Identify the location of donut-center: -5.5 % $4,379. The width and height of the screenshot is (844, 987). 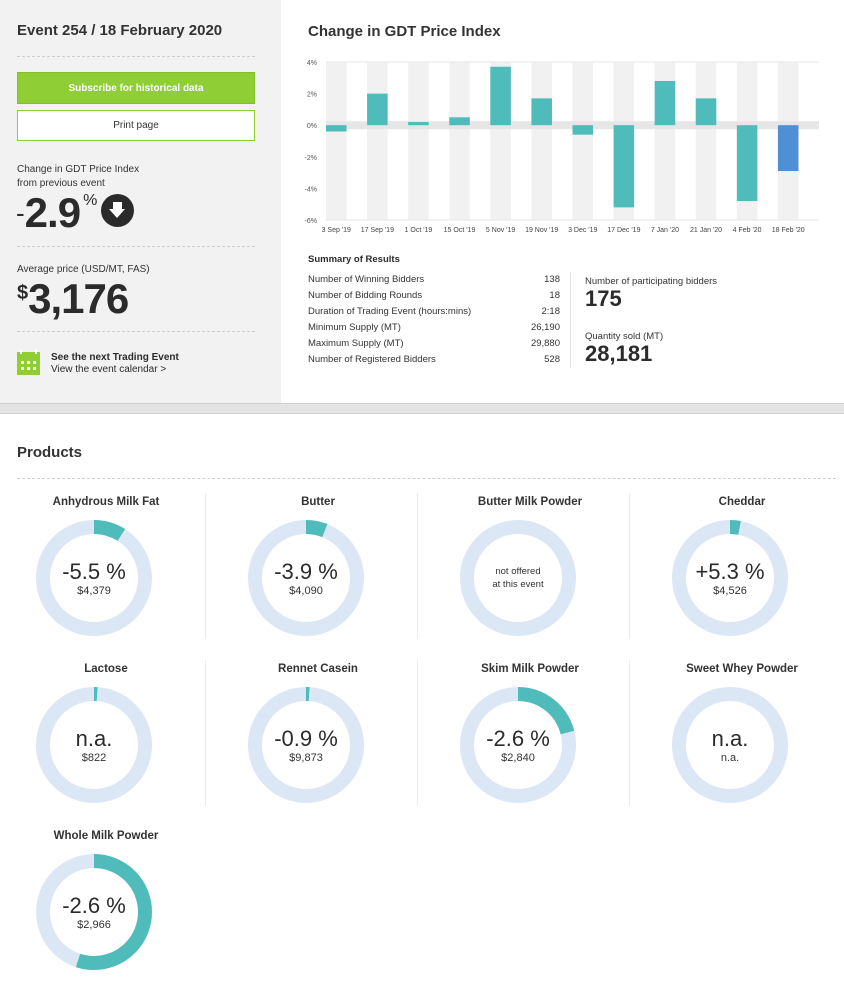
(94, 578).